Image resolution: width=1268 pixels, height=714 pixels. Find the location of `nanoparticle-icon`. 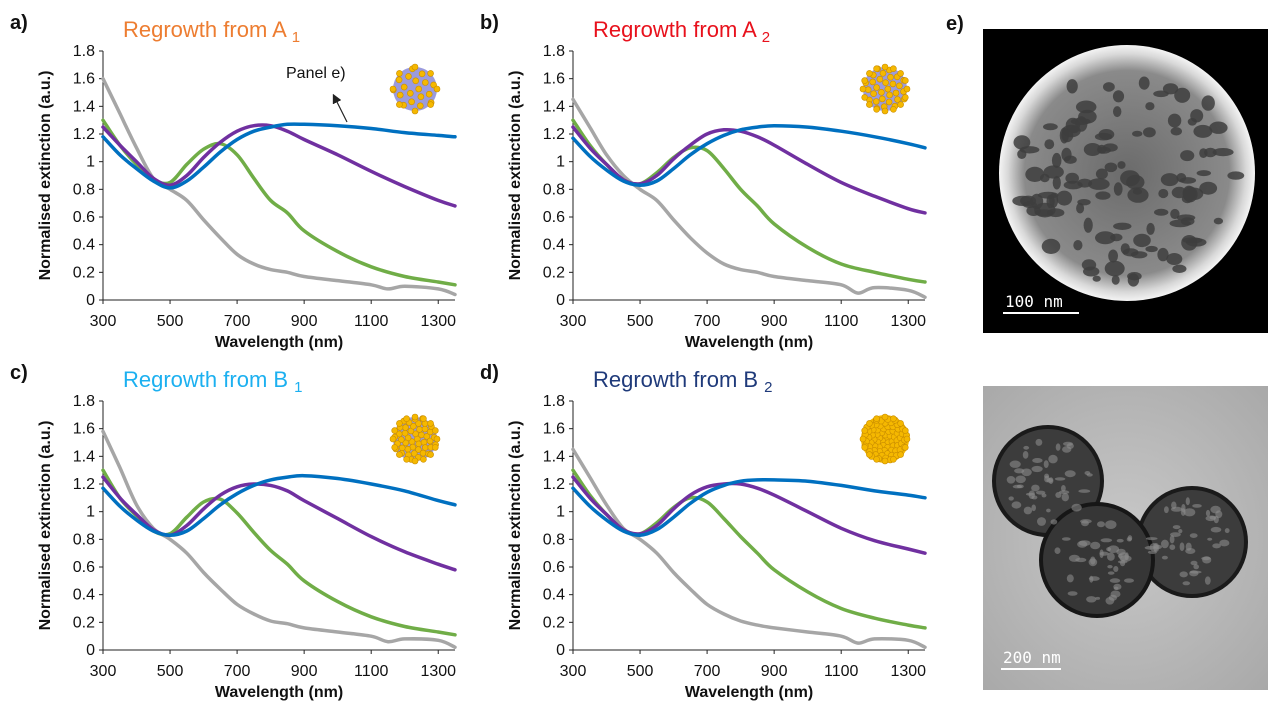

nanoparticle-icon is located at coordinates (415, 89).